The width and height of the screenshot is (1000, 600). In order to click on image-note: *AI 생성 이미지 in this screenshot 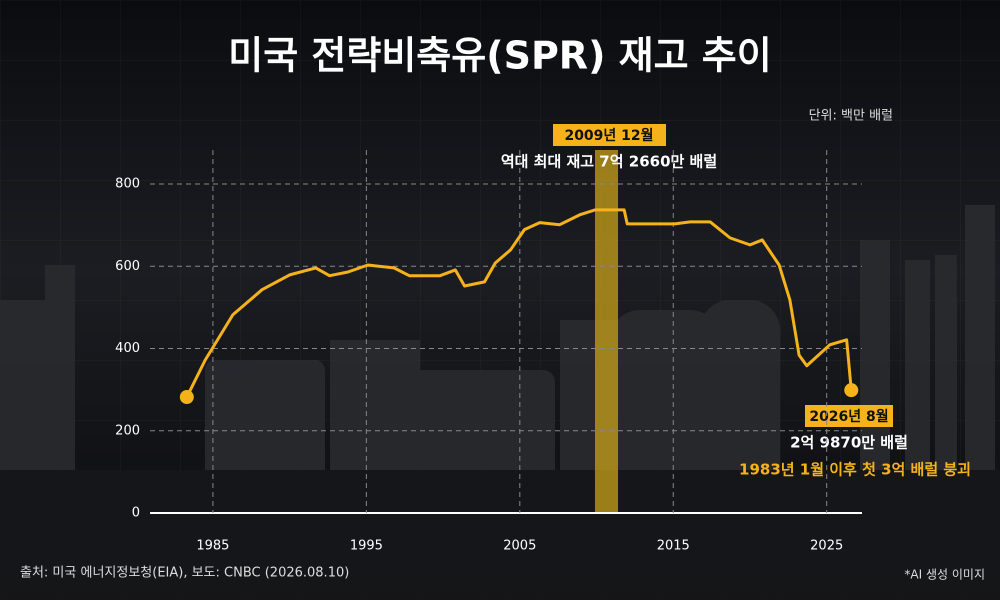, I will do `click(944, 575)`.